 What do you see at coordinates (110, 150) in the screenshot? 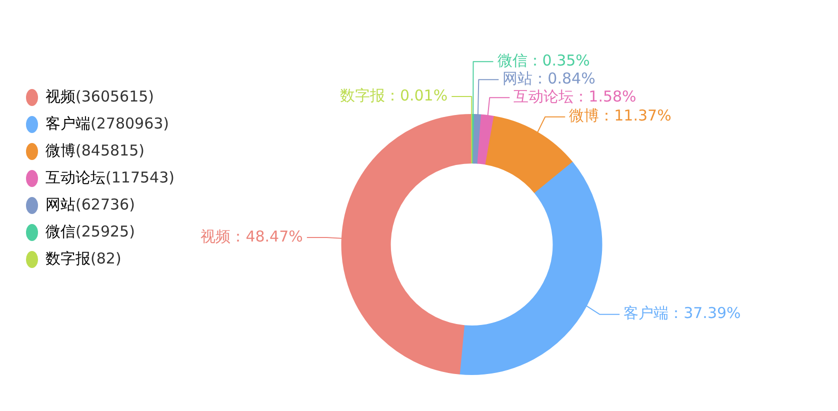
I see `text: (845815)` at bounding box center [110, 150].